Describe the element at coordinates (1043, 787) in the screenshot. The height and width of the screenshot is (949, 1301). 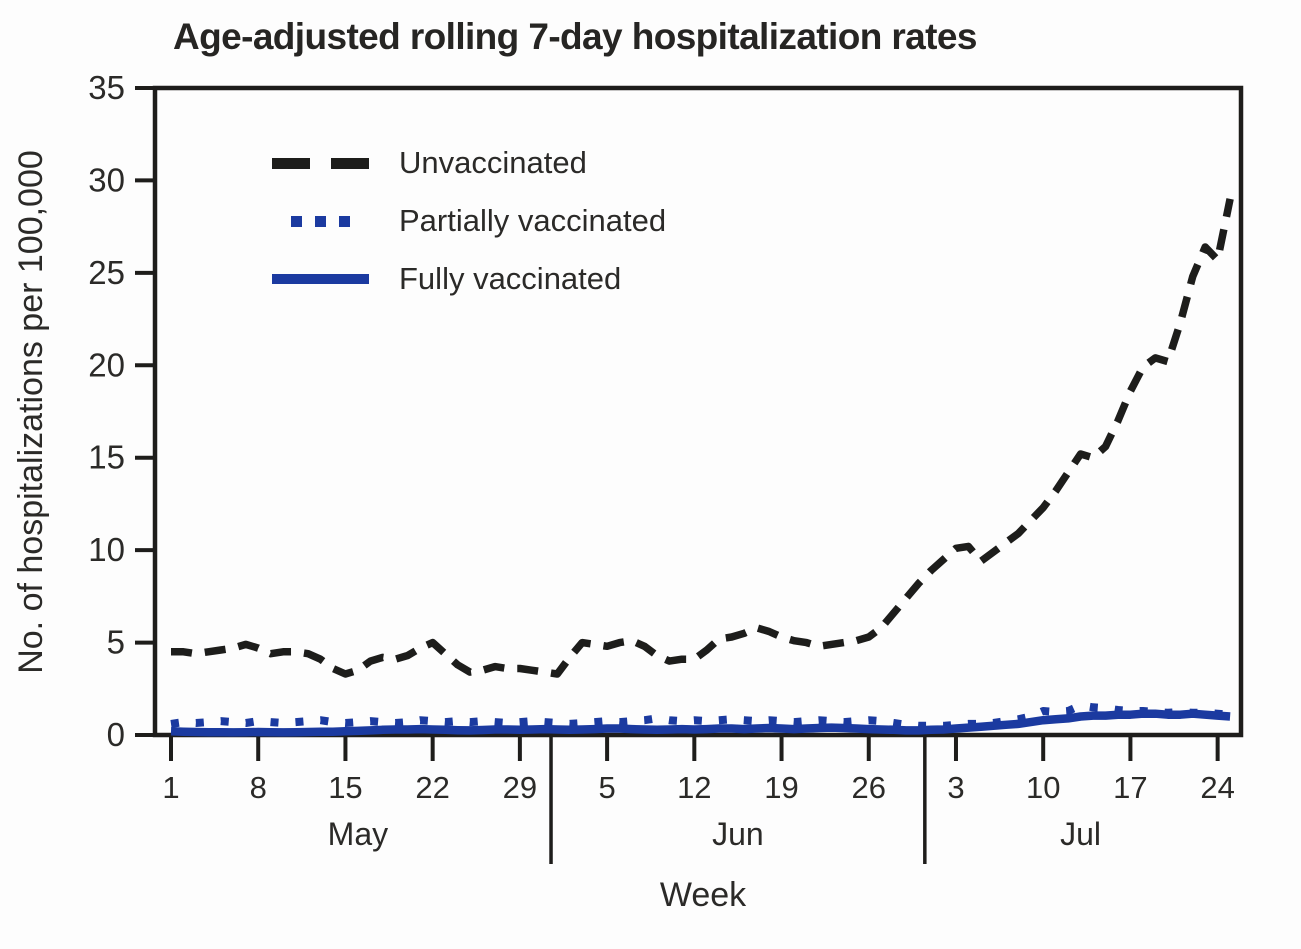
I see `x-tick-label: 10` at that location.